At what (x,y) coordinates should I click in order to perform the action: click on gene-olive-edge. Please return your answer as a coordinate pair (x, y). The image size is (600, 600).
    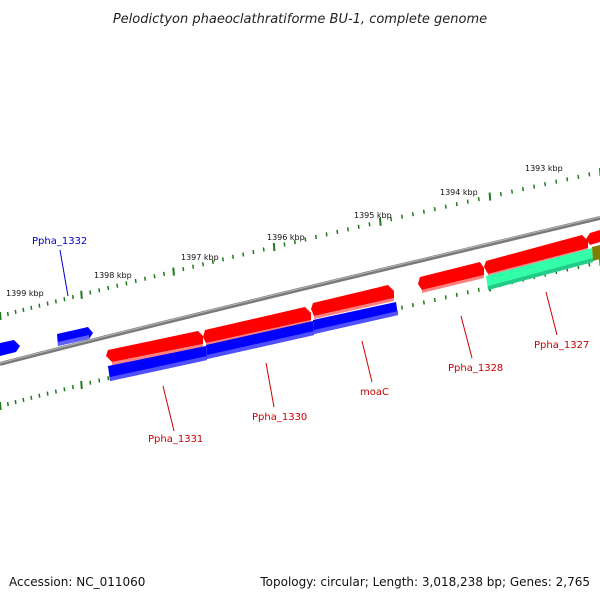
    Looking at the image, I should click on (596, 253).